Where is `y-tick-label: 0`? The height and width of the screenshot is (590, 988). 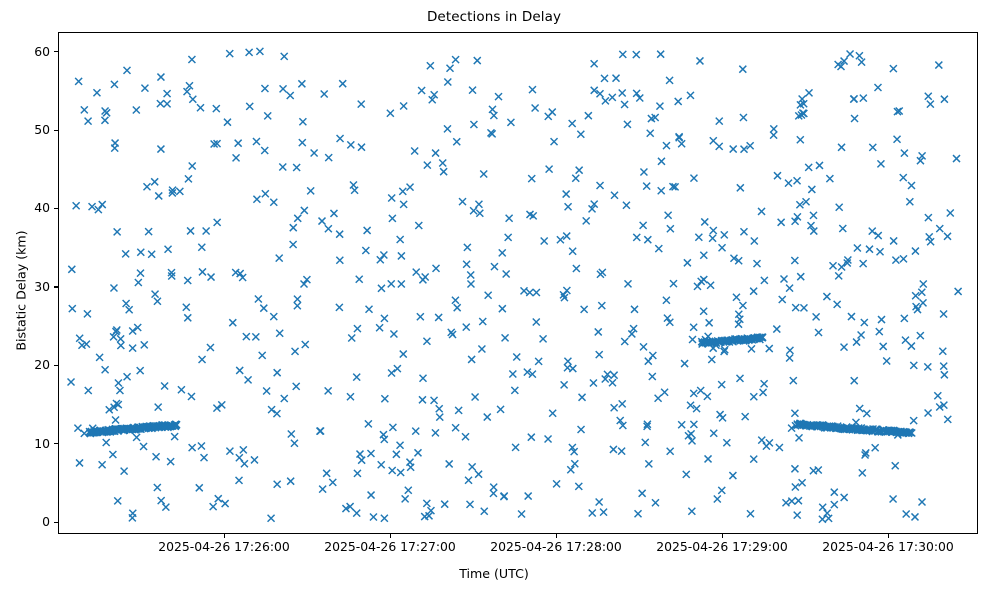
y-tick-label: 0 is located at coordinates (46, 522).